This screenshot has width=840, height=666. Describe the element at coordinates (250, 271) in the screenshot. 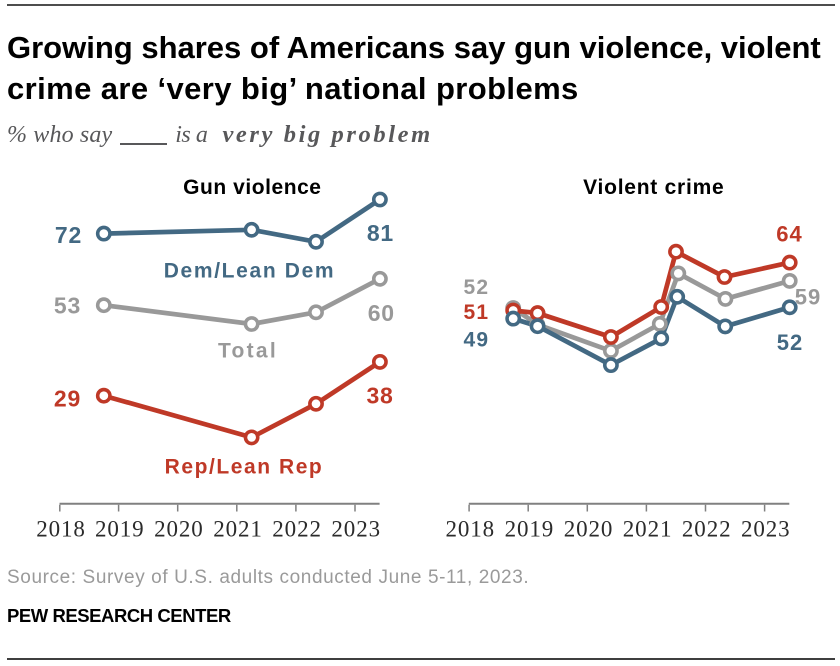

I see `svg-text: Dem/Lean Dem` at that location.